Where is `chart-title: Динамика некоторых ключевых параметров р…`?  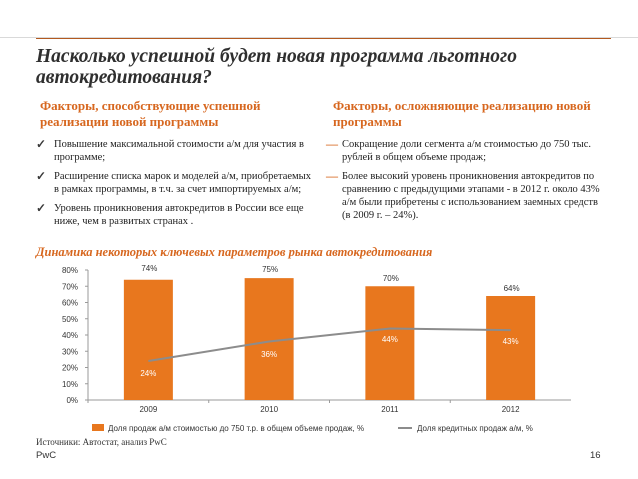
chart-title: Динамика некоторых ключевых параметров р… is located at coordinates (234, 252).